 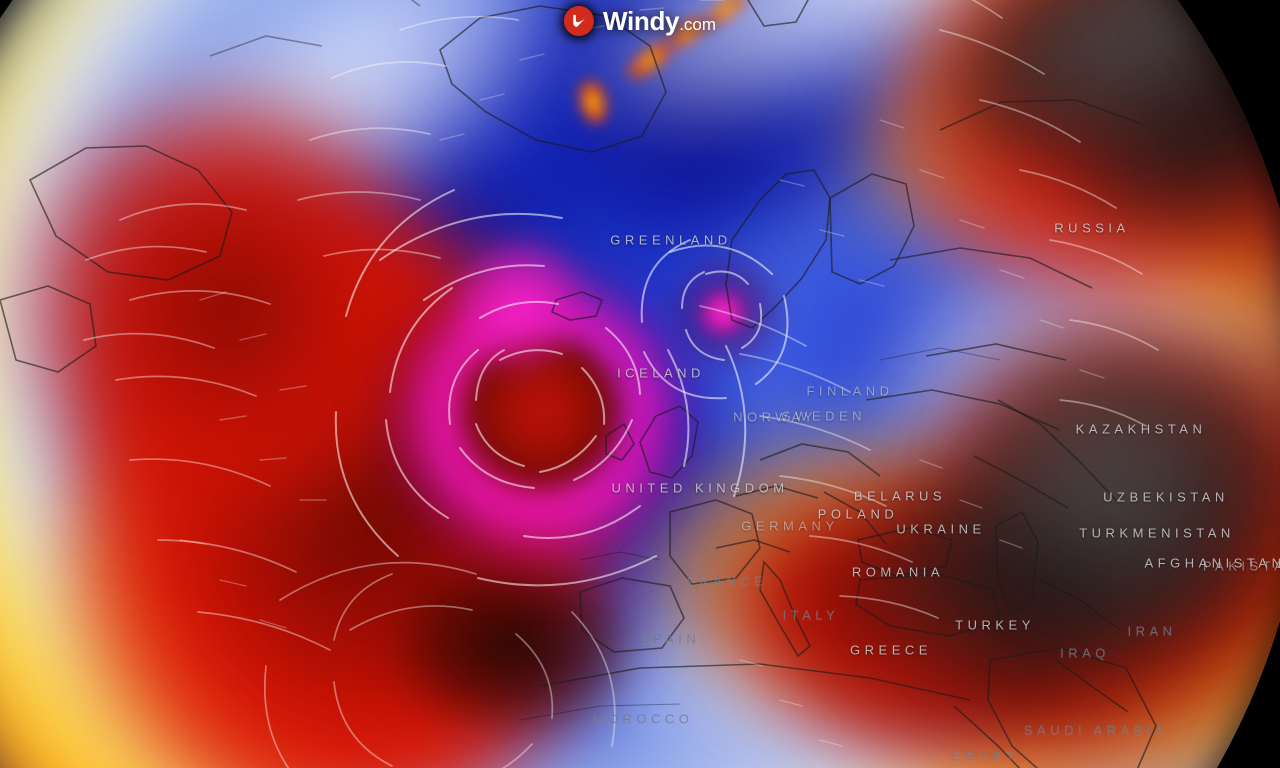 What do you see at coordinates (723, 313) in the screenshot?
I see `vortex-core` at bounding box center [723, 313].